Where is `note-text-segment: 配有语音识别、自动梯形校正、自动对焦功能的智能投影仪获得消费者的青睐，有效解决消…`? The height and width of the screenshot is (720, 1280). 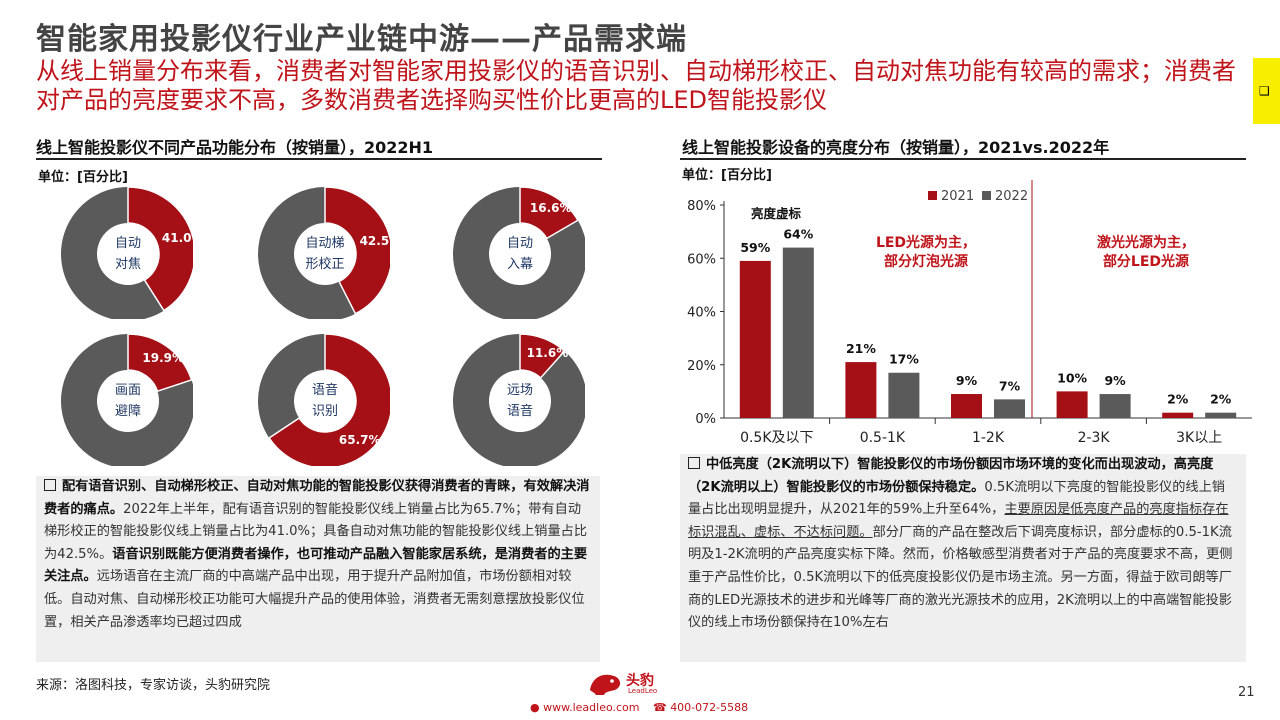
note-text-segment: 配有语音识别、自动梯形校正、自动对焦功能的智能投影仪获得消费者的青睐，有效解决消… is located at coordinates (317, 498).